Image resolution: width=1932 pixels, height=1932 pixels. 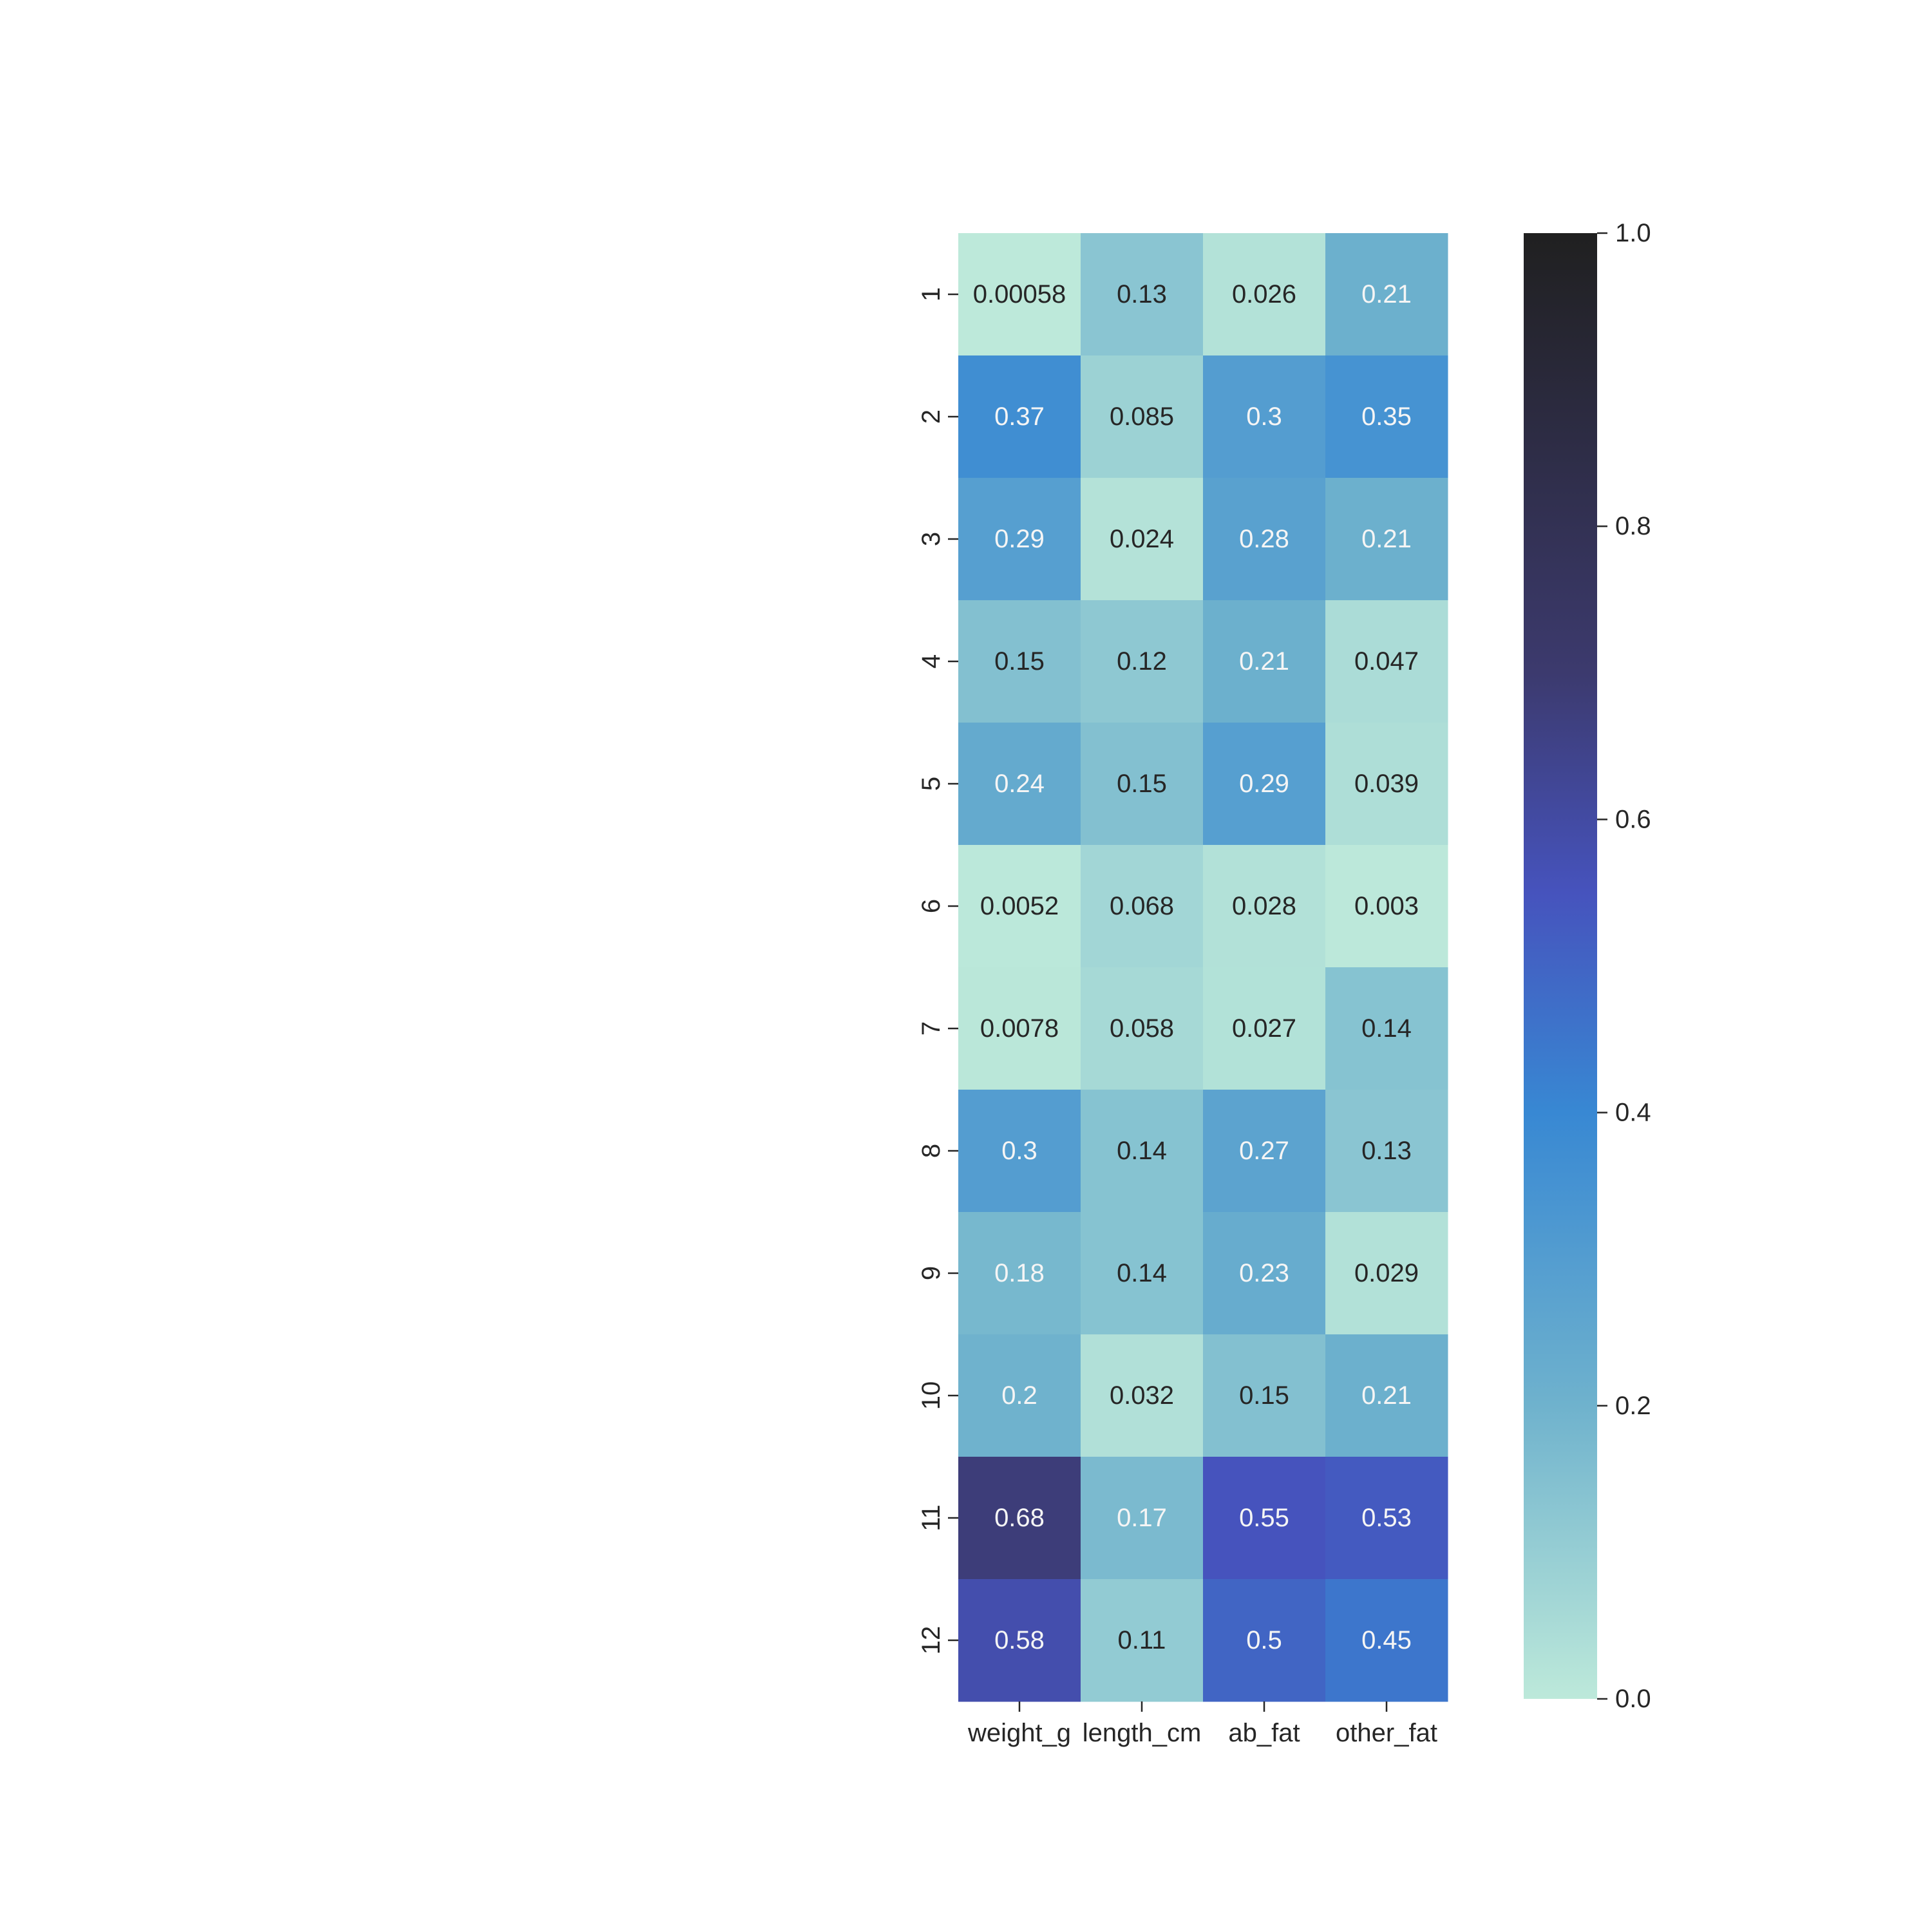 I want to click on y-tick-label: 10, so click(x=931, y=1395).